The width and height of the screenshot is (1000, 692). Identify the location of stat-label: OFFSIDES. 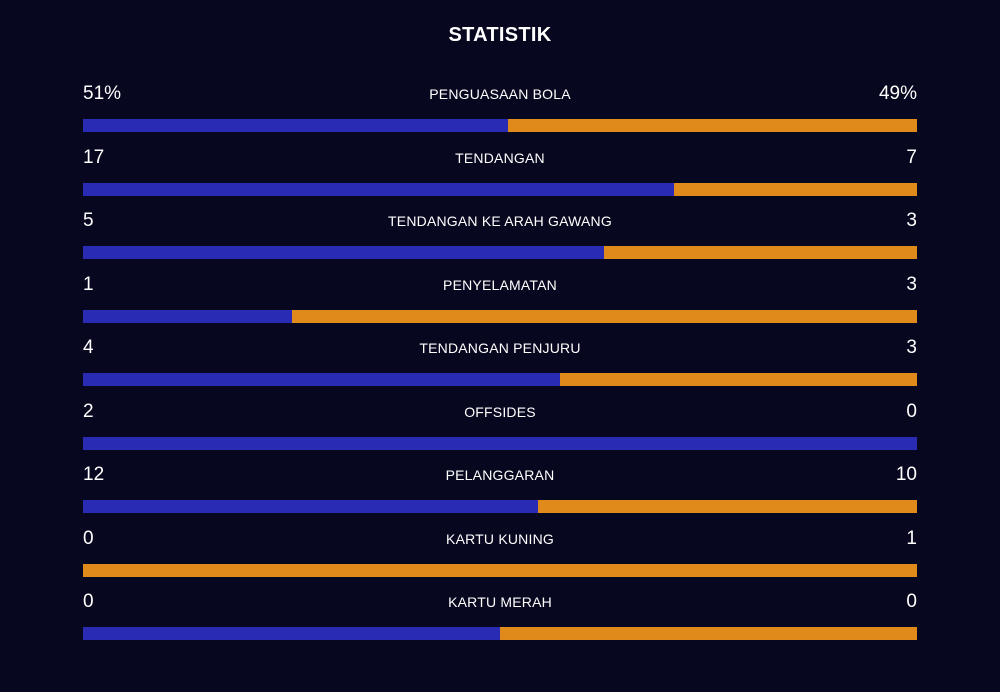
(500, 411).